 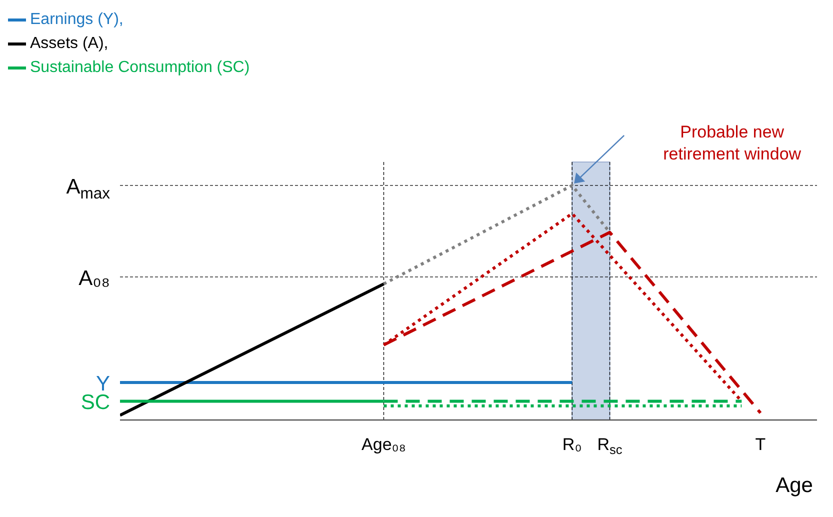 What do you see at coordinates (77, 20) in the screenshot?
I see `legend-label: Earnings (Y),` at bounding box center [77, 20].